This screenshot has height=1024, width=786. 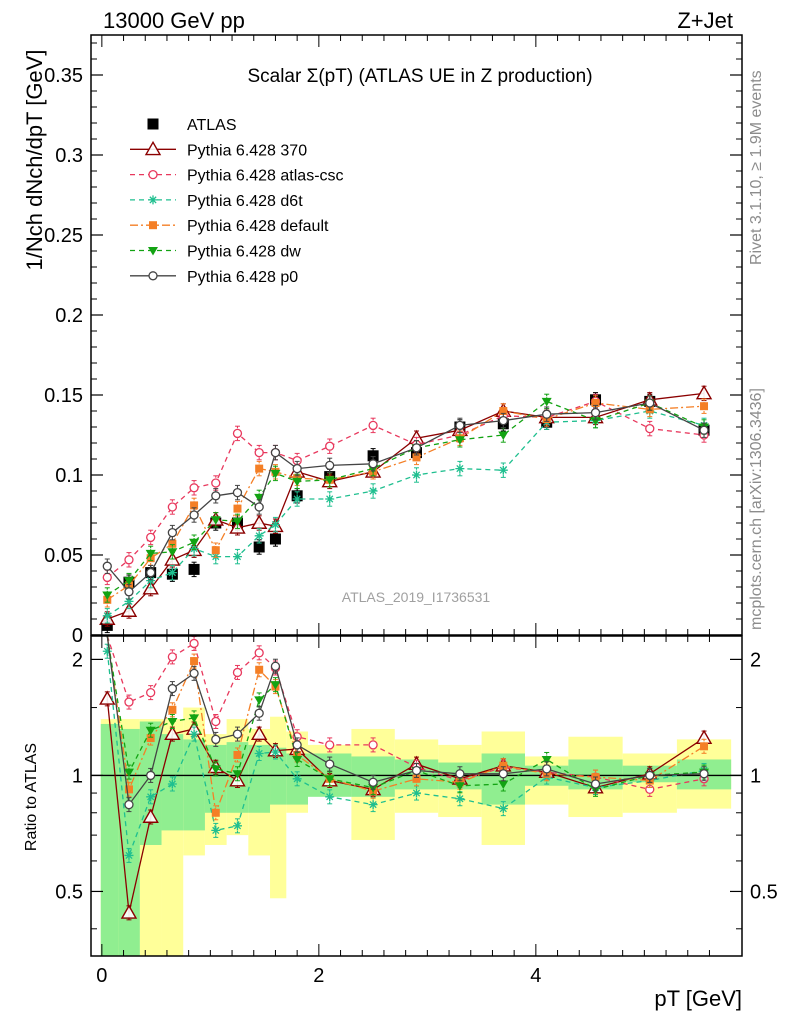 What do you see at coordinates (174, 20) in the screenshot?
I see `energy-label: 13000 GeV pp` at bounding box center [174, 20].